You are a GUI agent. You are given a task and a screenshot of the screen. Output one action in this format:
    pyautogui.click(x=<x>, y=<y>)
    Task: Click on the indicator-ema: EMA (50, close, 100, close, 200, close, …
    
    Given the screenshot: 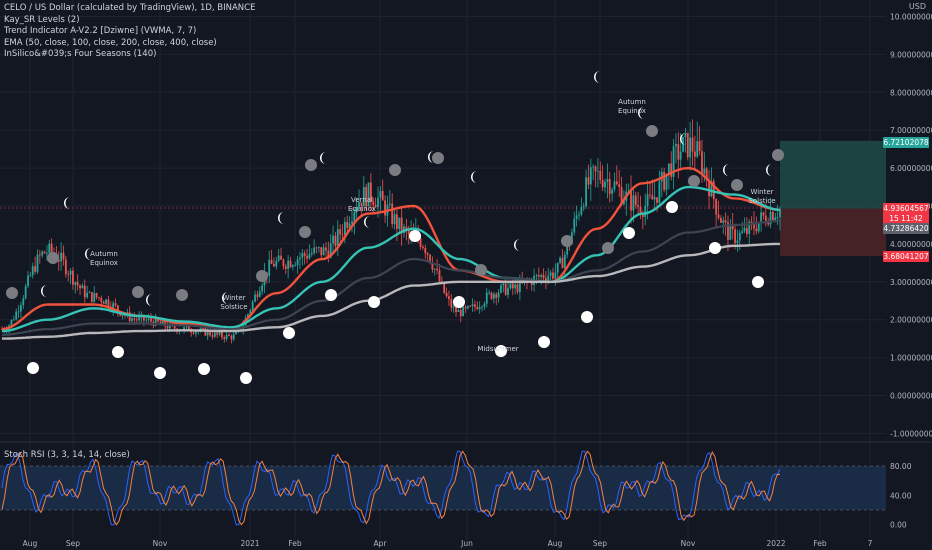 What is the action you would take?
    pyautogui.click(x=110, y=42)
    